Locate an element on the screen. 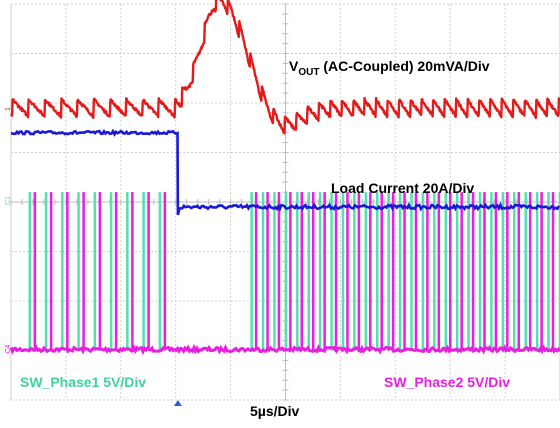 The image size is (560, 428). x-axis-label: 5µs/Div is located at coordinates (275, 411).